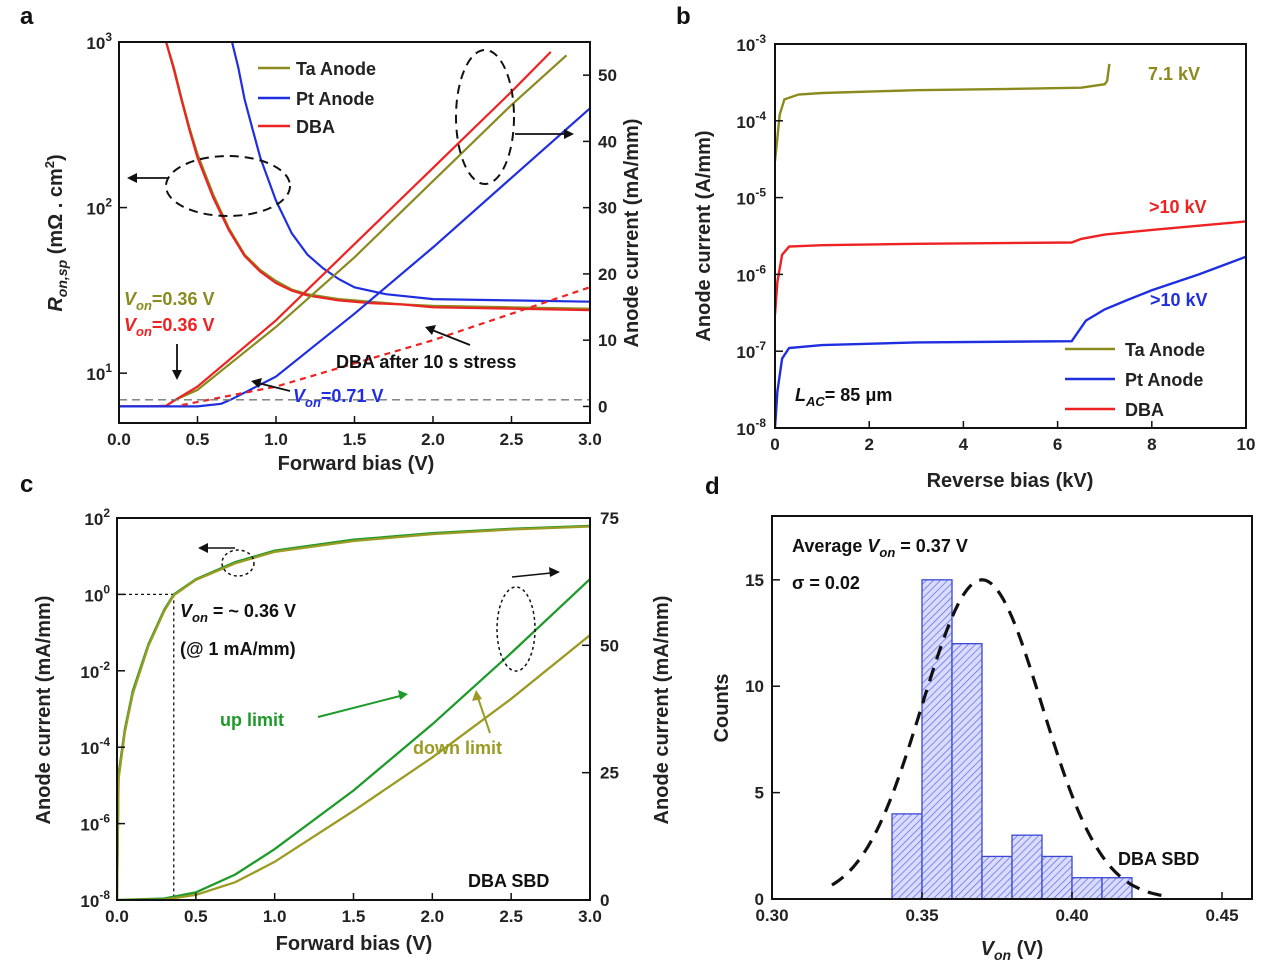 Image resolution: width=1280 pixels, height=977 pixels. I want to click on c-x-tick-label: 2.0, so click(433, 916).